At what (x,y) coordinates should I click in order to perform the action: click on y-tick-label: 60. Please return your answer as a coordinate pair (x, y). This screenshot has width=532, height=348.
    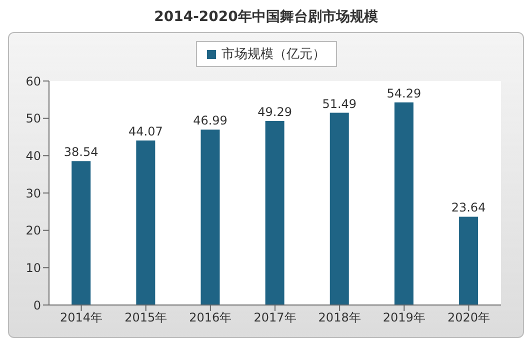
    Looking at the image, I should click on (33, 81).